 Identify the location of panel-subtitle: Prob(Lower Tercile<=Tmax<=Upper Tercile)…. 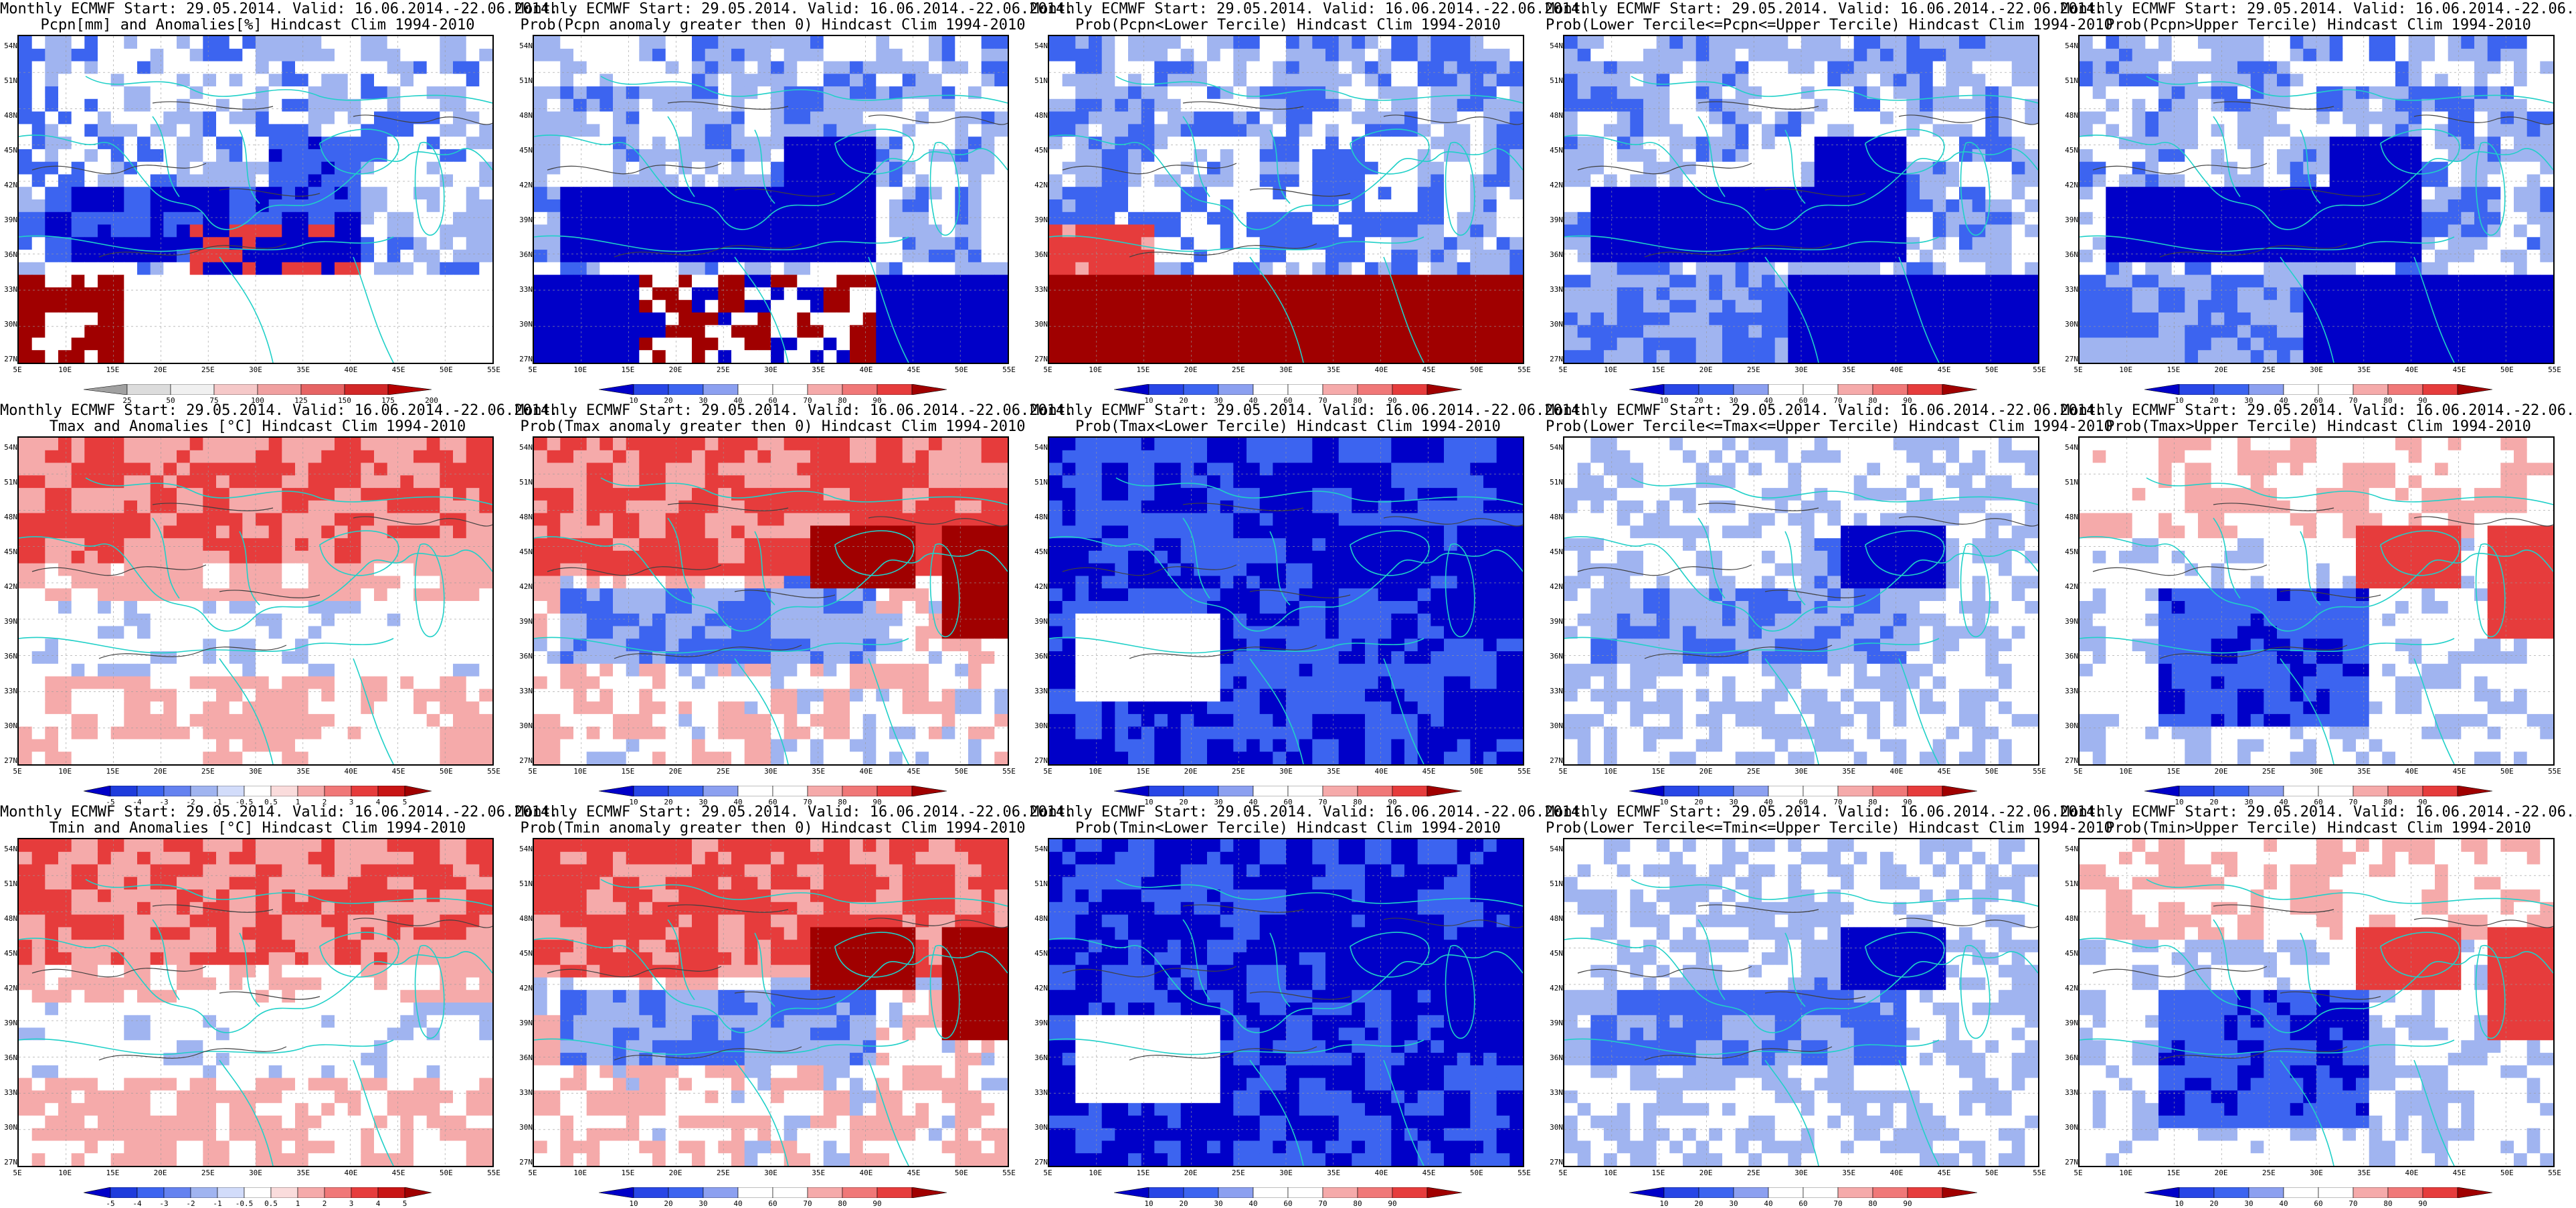
(1803, 427).